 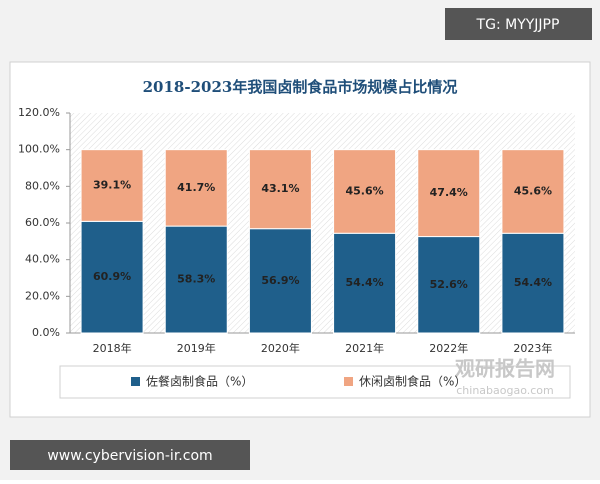 I want to click on y-tick-label: 80.0%, so click(x=42, y=185).